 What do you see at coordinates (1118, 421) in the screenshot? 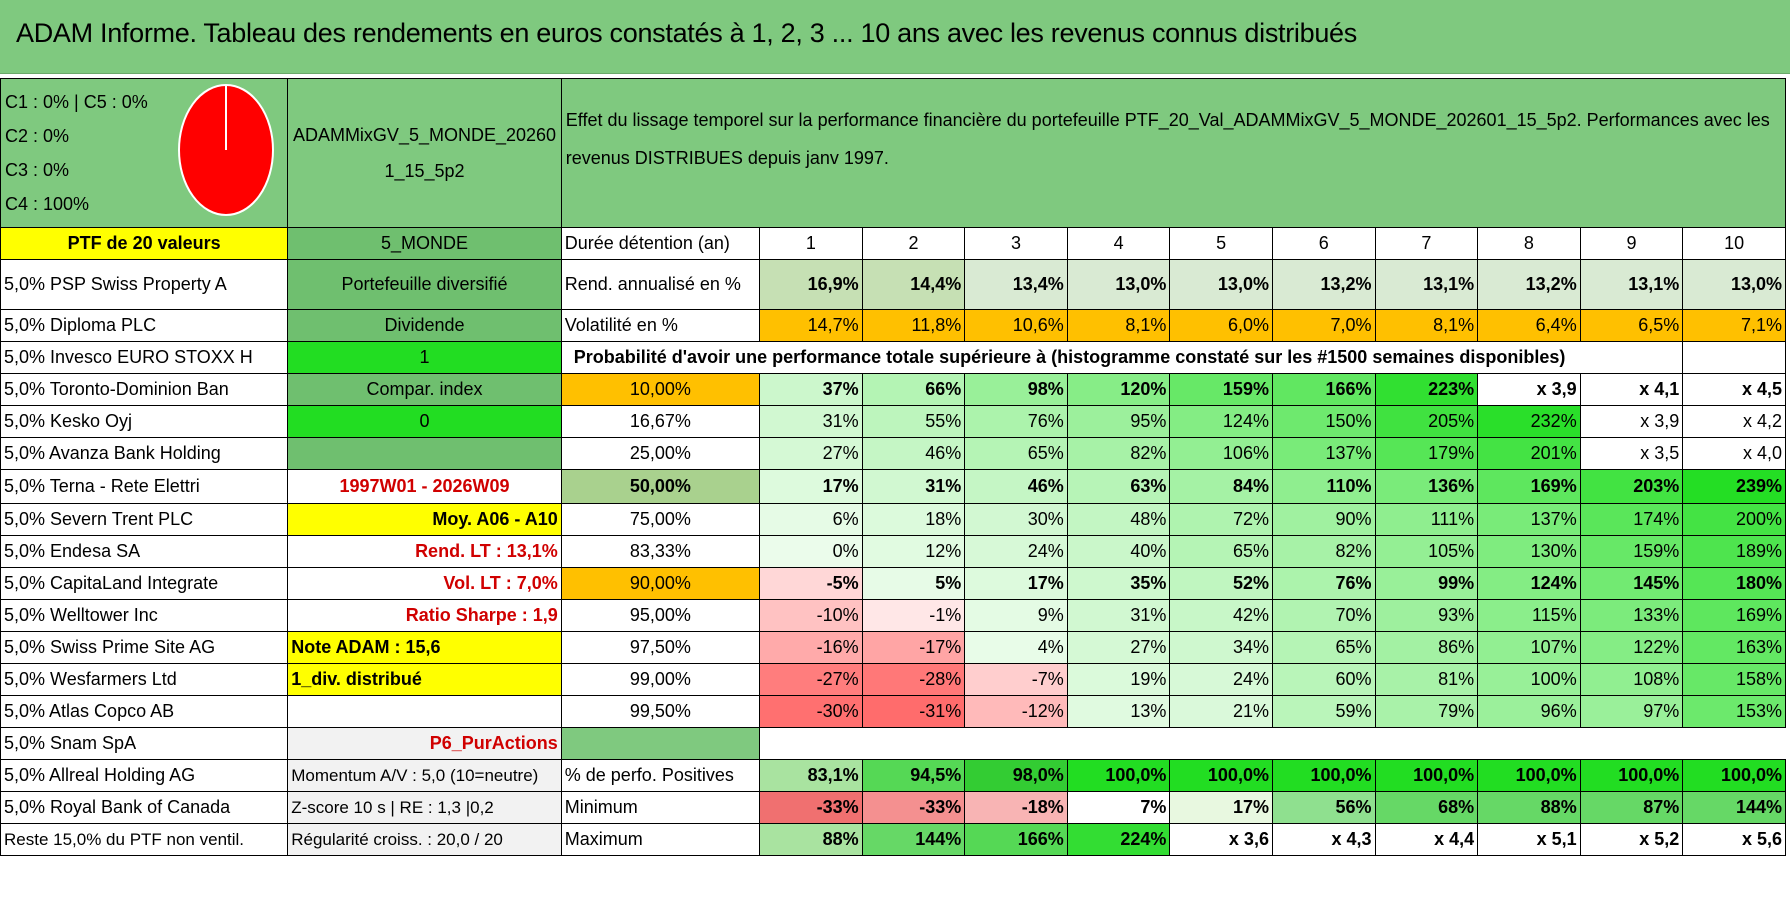
I see `probability-value: 95%` at bounding box center [1118, 421].